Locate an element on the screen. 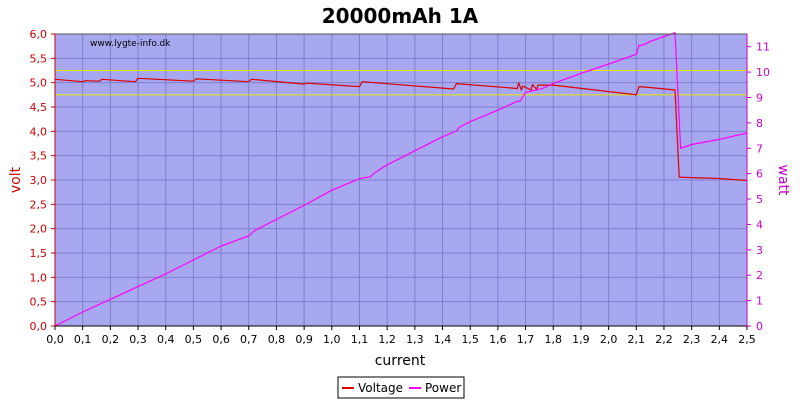 The height and width of the screenshot is (400, 800). y-left-tick-label: 5,5 is located at coordinates (39, 58).